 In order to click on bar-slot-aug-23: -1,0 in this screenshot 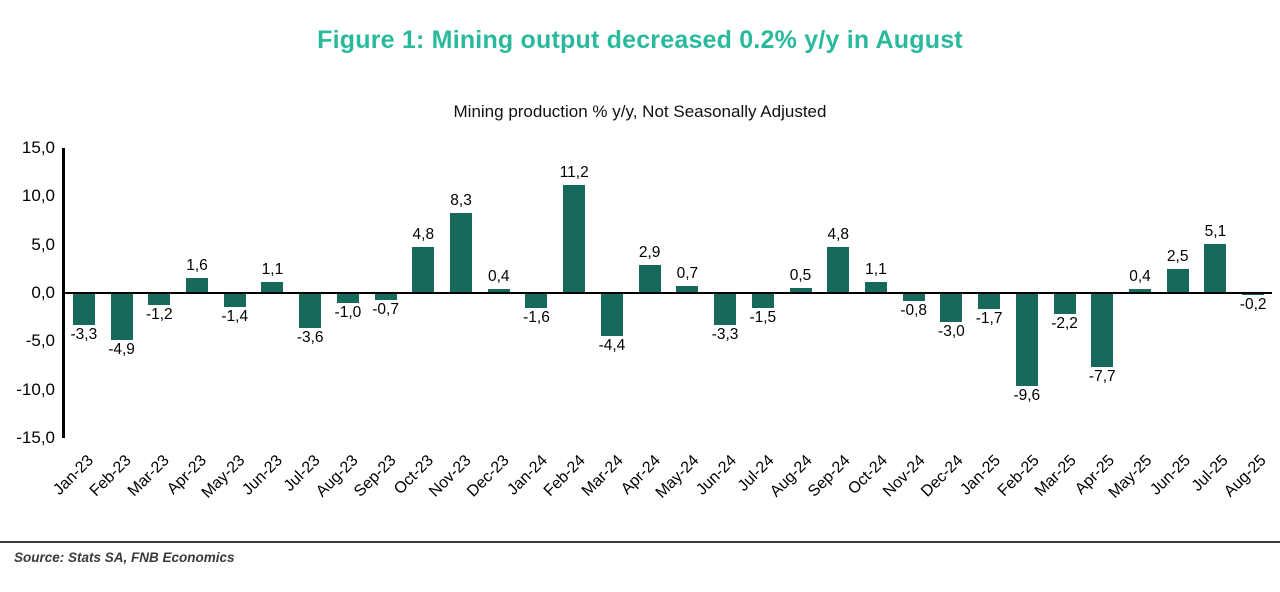, I will do `click(348, 293)`.